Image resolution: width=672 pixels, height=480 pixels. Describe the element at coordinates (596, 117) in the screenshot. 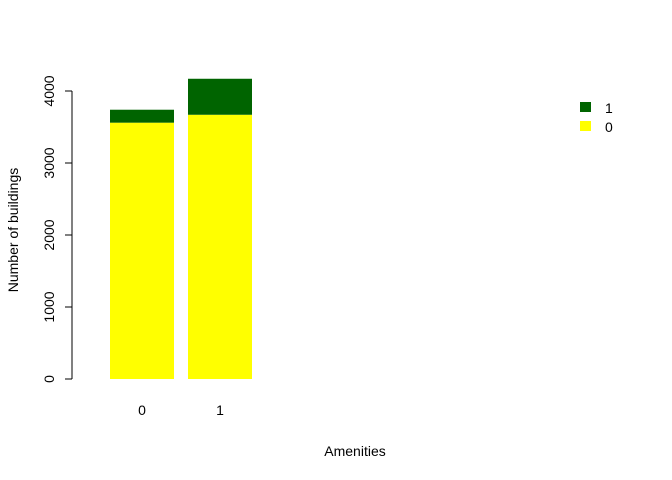

I see `legend: 10` at that location.